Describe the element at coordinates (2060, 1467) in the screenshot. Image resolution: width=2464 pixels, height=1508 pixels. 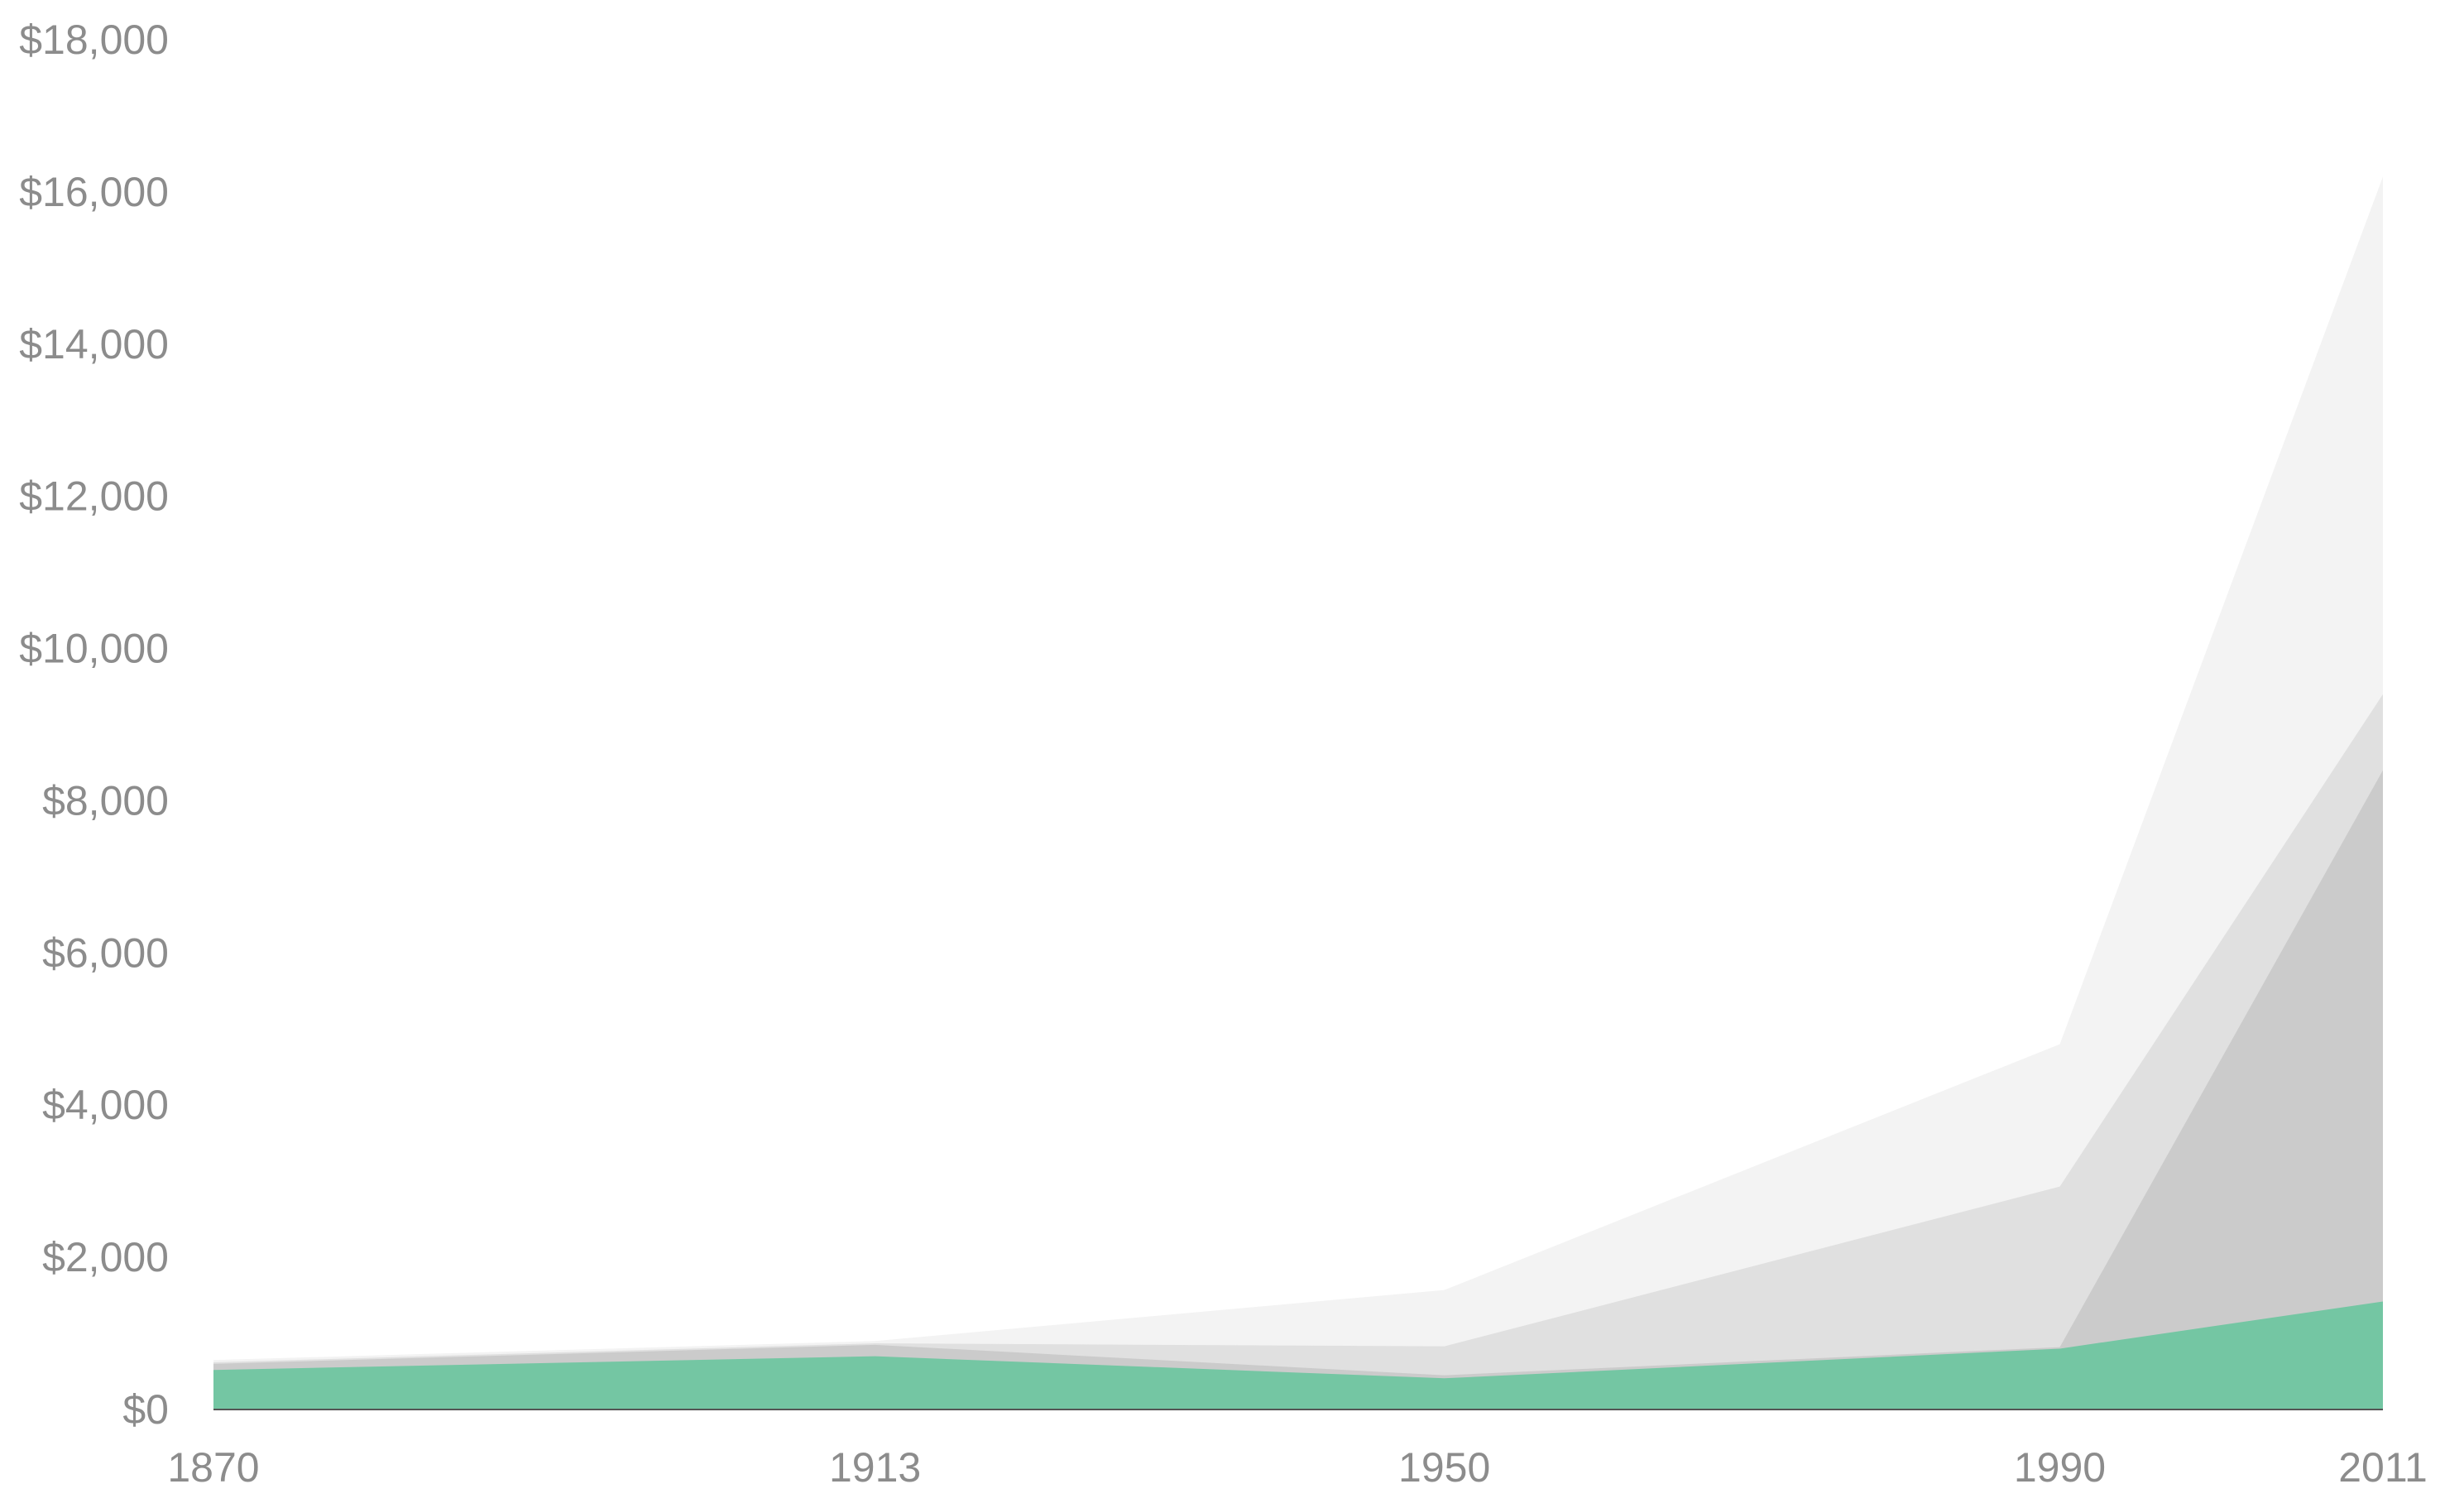
I see `x-tick-label: 1990` at that location.